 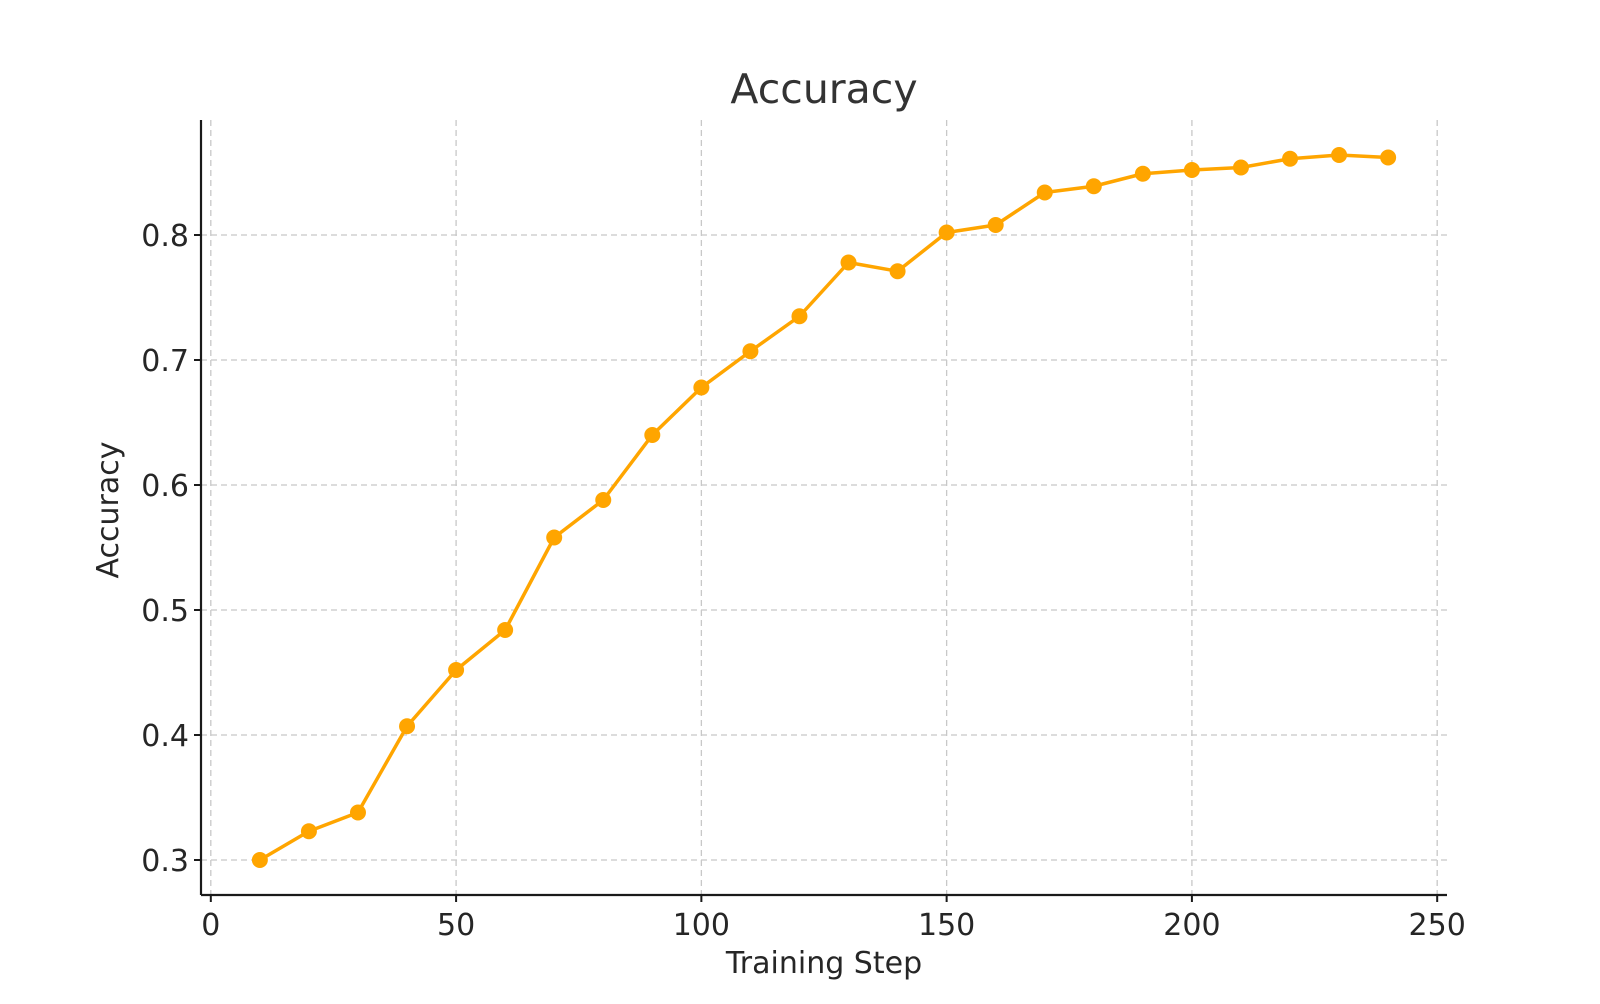 What do you see at coordinates (165, 486) in the screenshot?
I see `y-tick-label-3: 0.6` at bounding box center [165, 486].